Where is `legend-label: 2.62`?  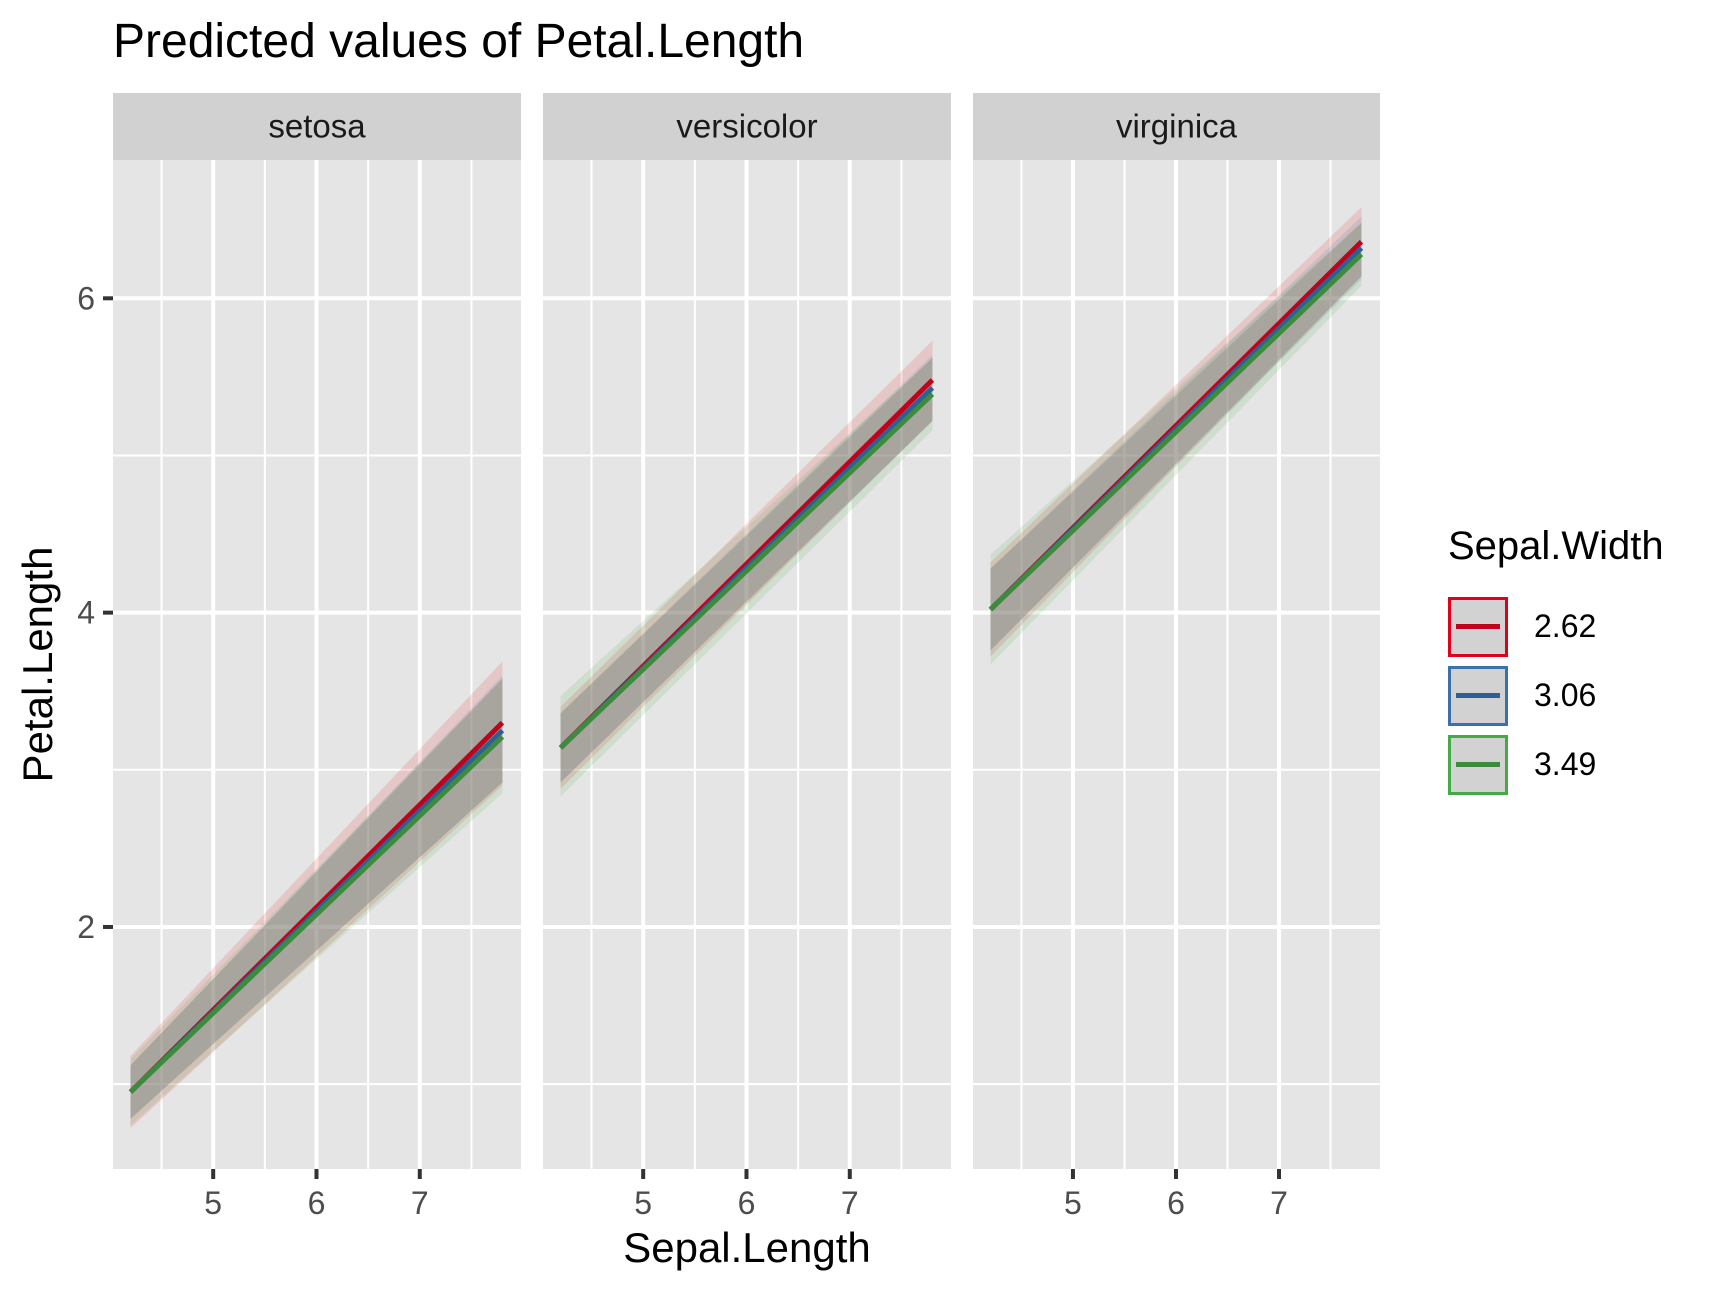 legend-label: 2.62 is located at coordinates (1565, 626).